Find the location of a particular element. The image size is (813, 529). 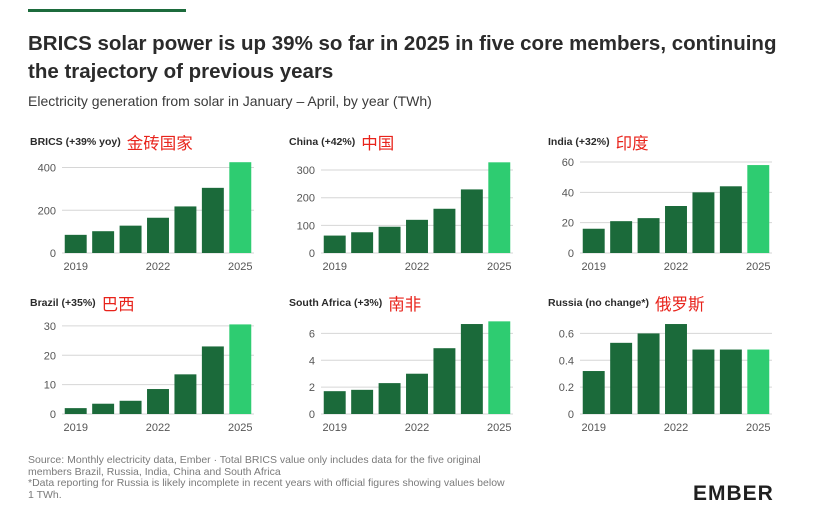

y-tick-label: 4 is located at coordinates (312, 361).